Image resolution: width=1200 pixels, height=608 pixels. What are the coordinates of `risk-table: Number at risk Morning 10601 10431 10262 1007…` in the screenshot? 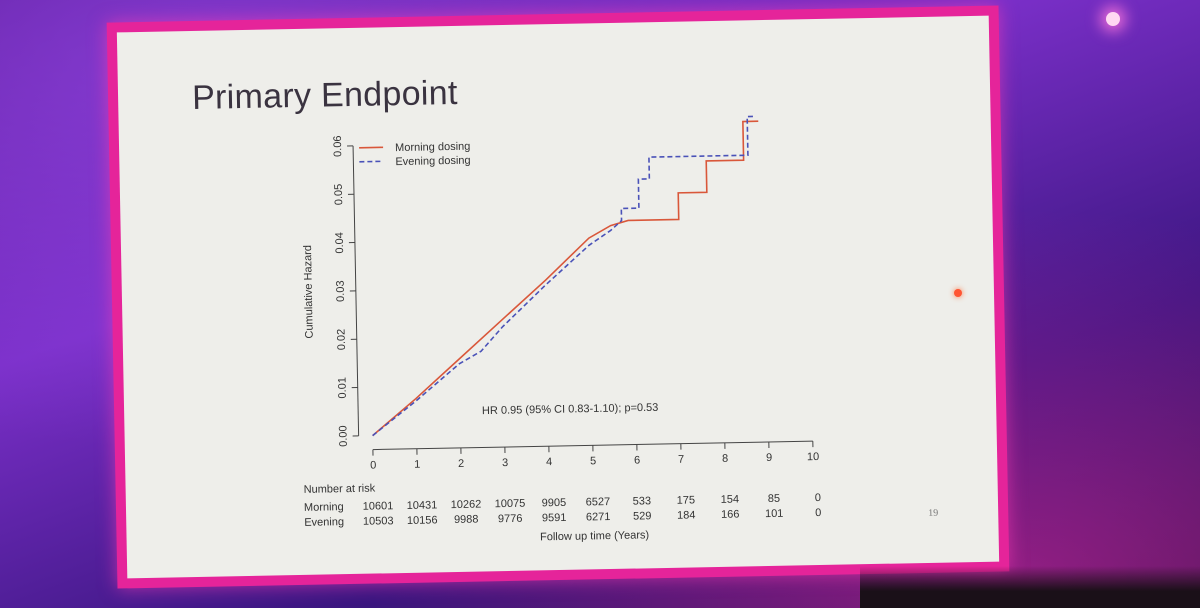 It's located at (563, 506).